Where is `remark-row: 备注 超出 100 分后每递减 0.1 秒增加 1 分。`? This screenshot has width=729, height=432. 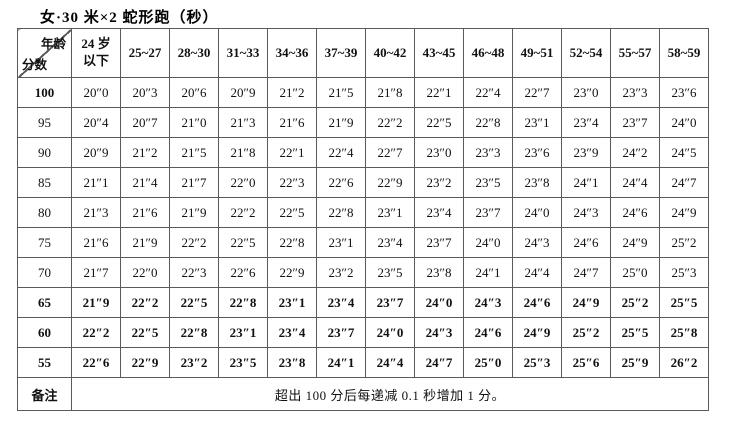 remark-row: 备注 超出 100 分后每递减 0.1 秒增加 1 分。 is located at coordinates (363, 394).